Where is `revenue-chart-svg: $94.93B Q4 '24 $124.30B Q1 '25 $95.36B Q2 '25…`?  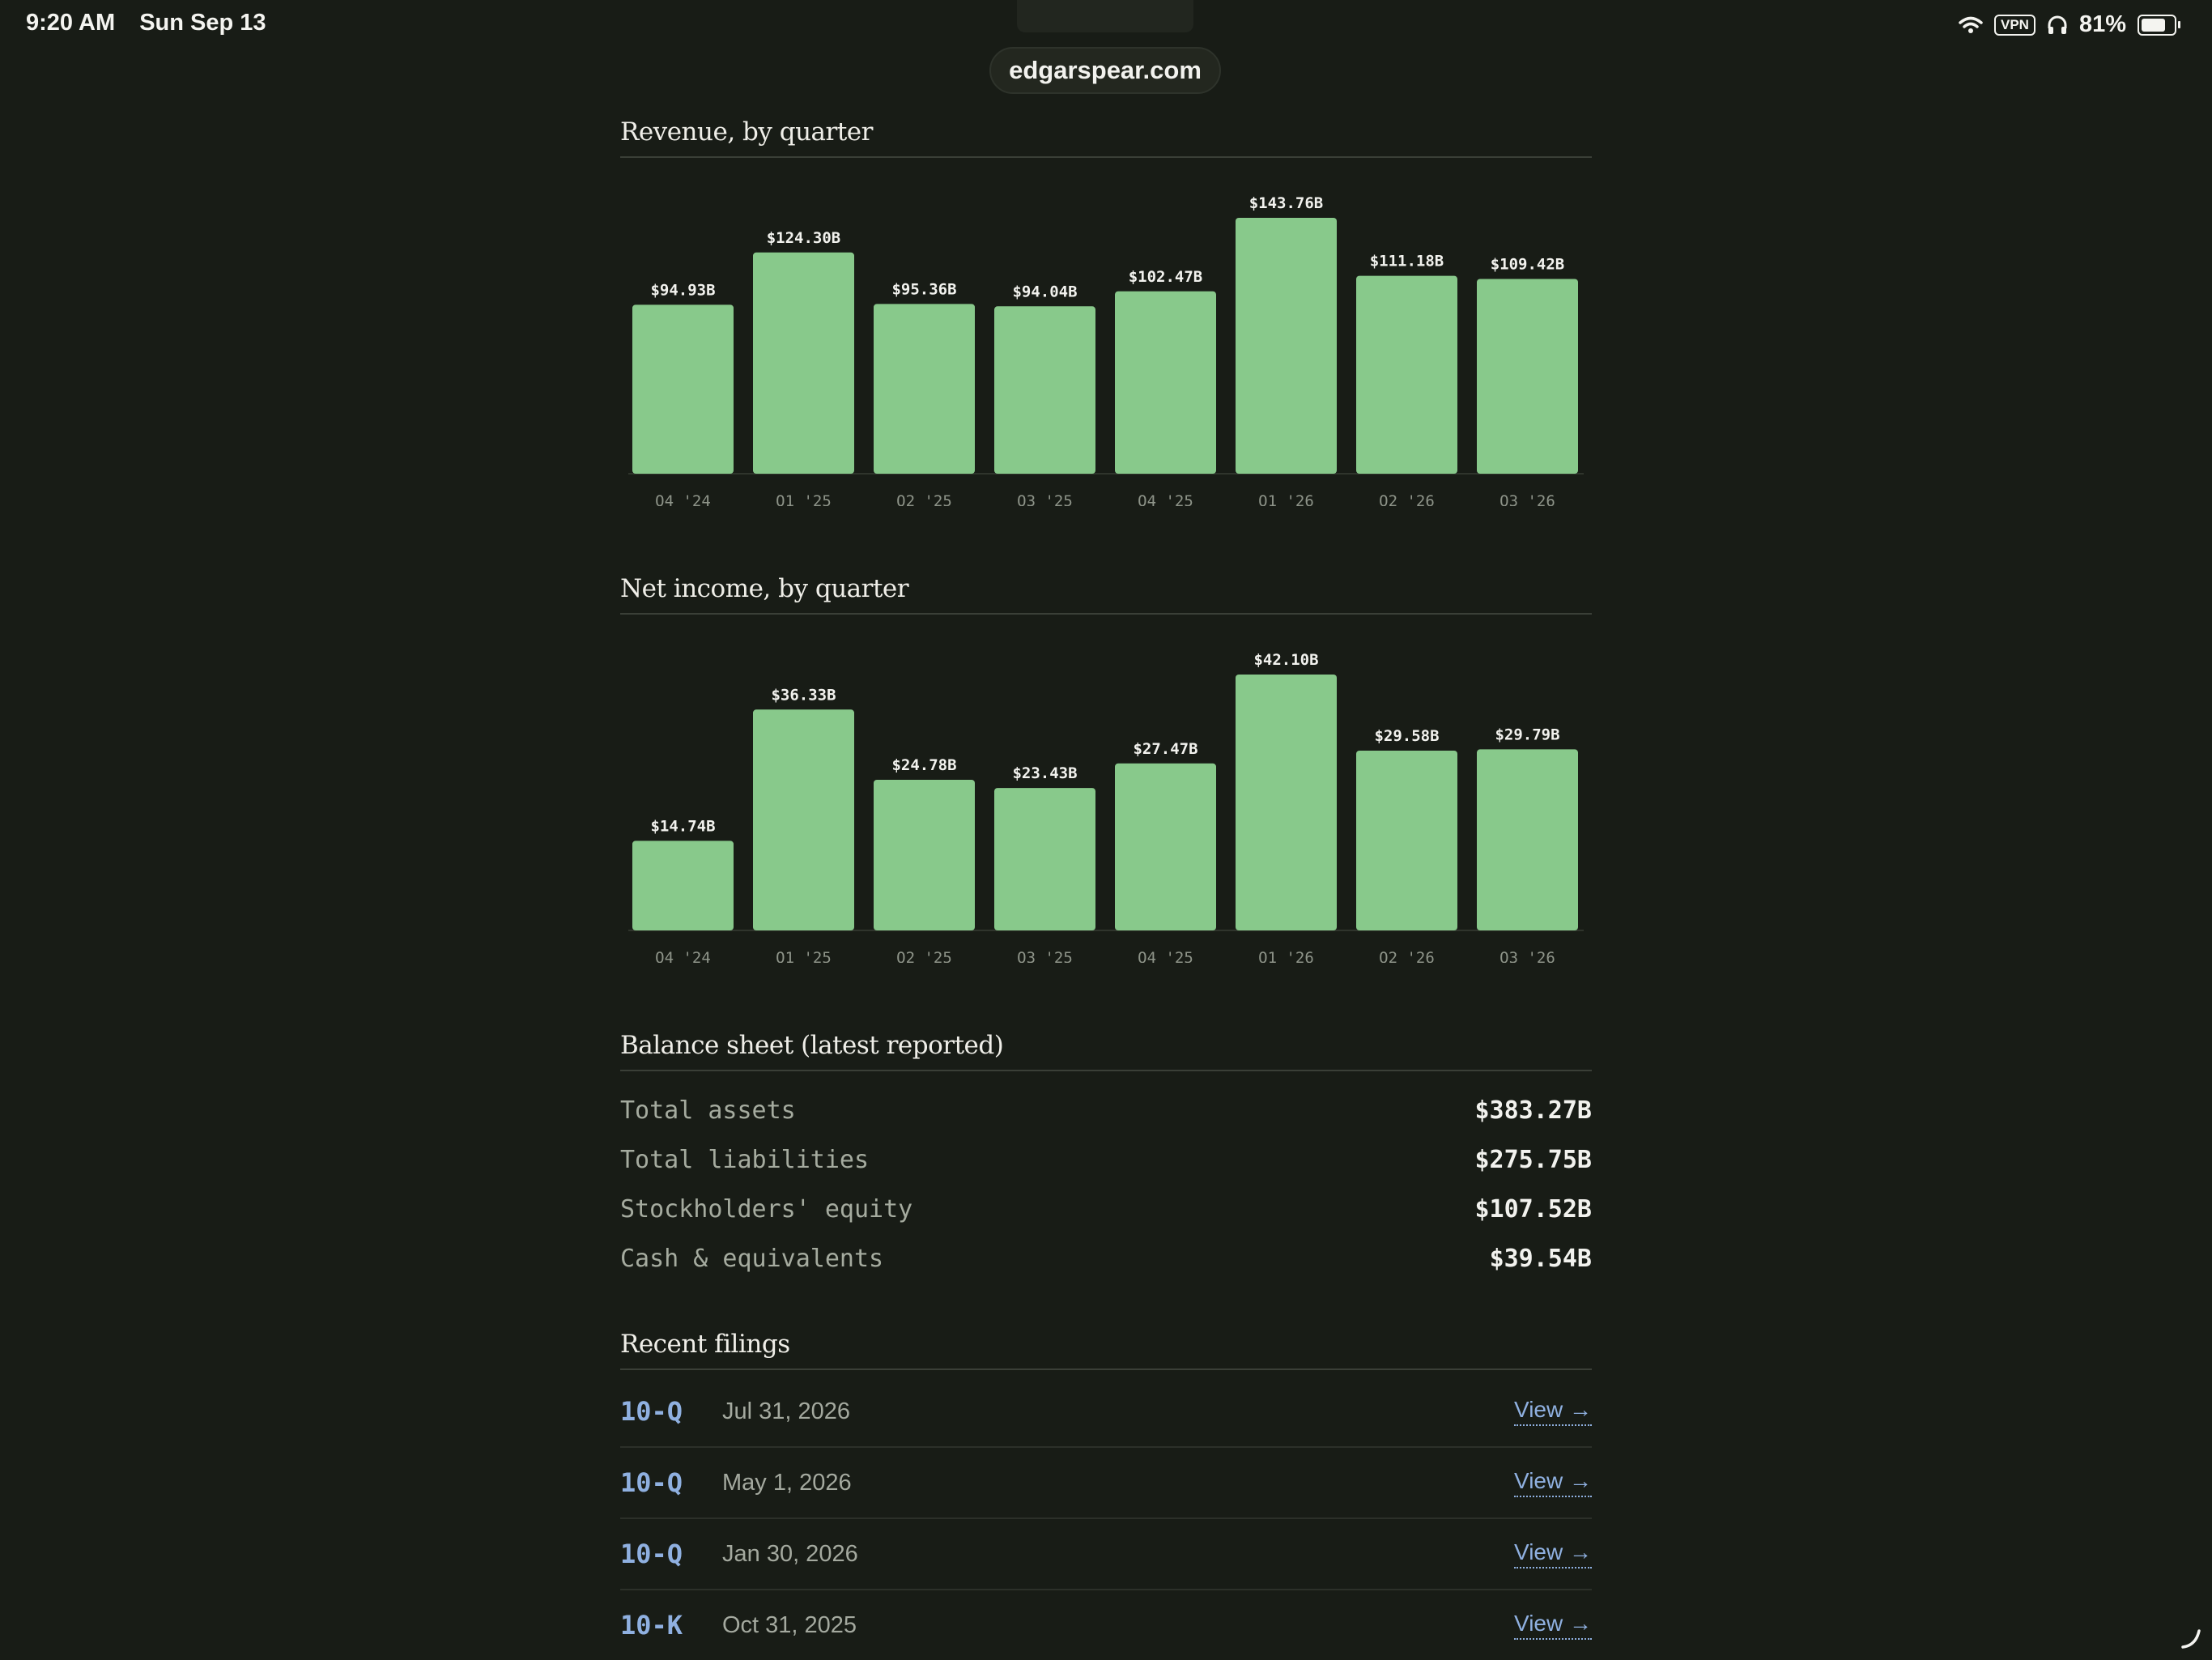 revenue-chart-svg: $94.93B Q4 '24 $124.30B Q1 '25 $95.36B Q2 '25… is located at coordinates (1106, 350).